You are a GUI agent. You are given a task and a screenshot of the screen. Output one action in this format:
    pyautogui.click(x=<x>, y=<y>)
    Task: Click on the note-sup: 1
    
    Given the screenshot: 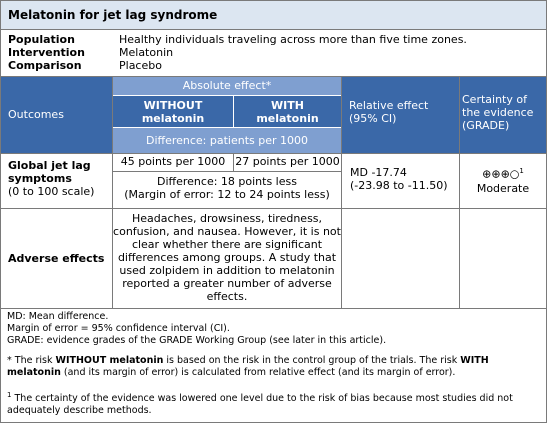 What is the action you would take?
    pyautogui.click(x=9, y=395)
    